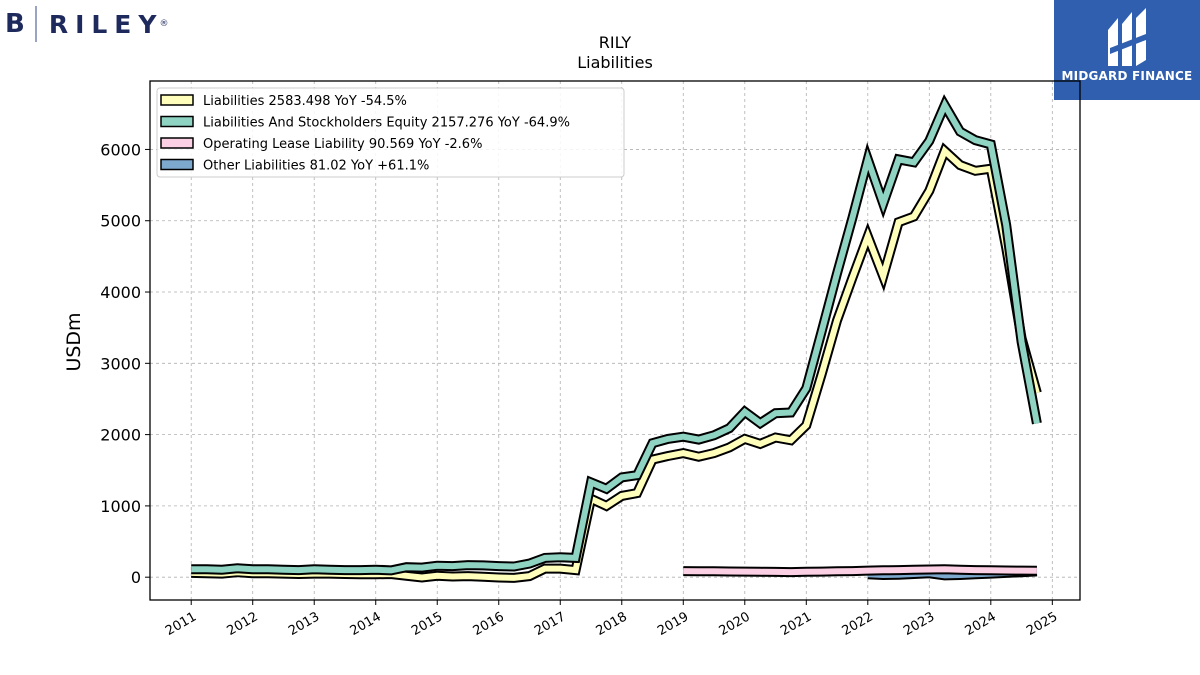 This screenshot has height=675, width=1200. Describe the element at coordinates (612, 624) in the screenshot. I see `x-tick-label: 2018` at that location.